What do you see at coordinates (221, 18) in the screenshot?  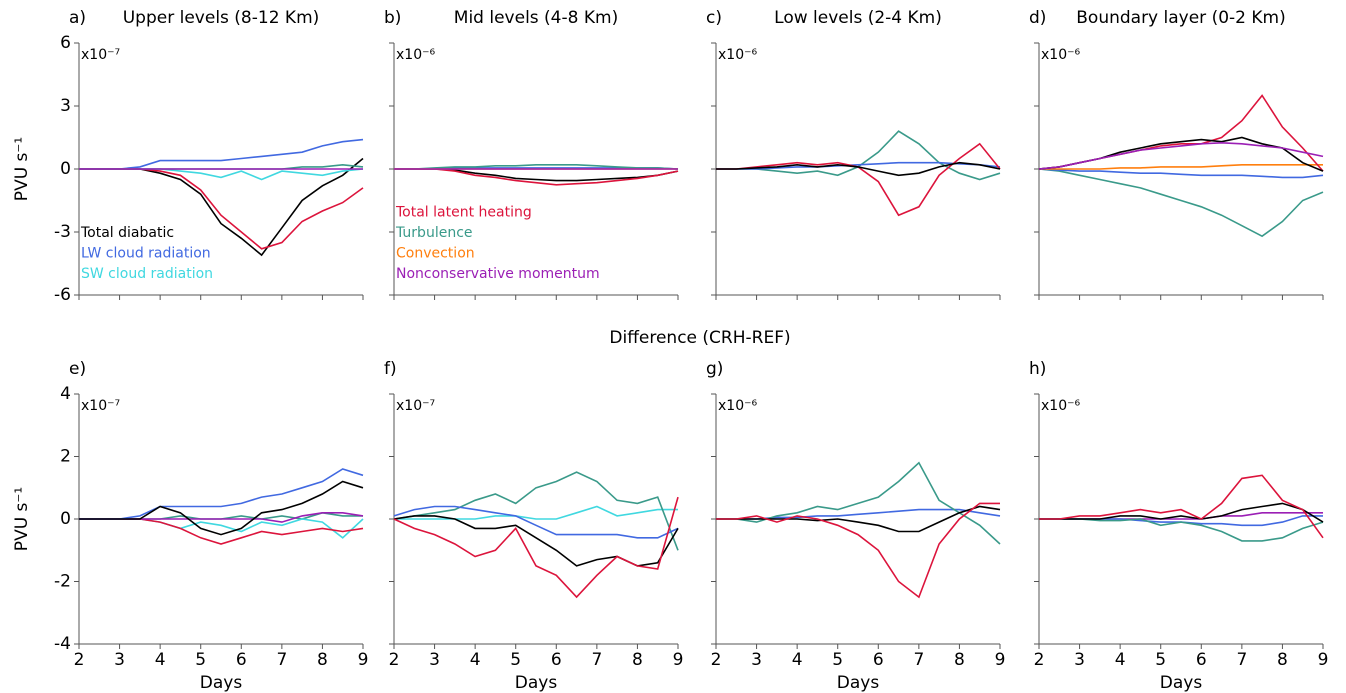 I see `panel-title: Upper levels (8-12 Km)` at bounding box center [221, 18].